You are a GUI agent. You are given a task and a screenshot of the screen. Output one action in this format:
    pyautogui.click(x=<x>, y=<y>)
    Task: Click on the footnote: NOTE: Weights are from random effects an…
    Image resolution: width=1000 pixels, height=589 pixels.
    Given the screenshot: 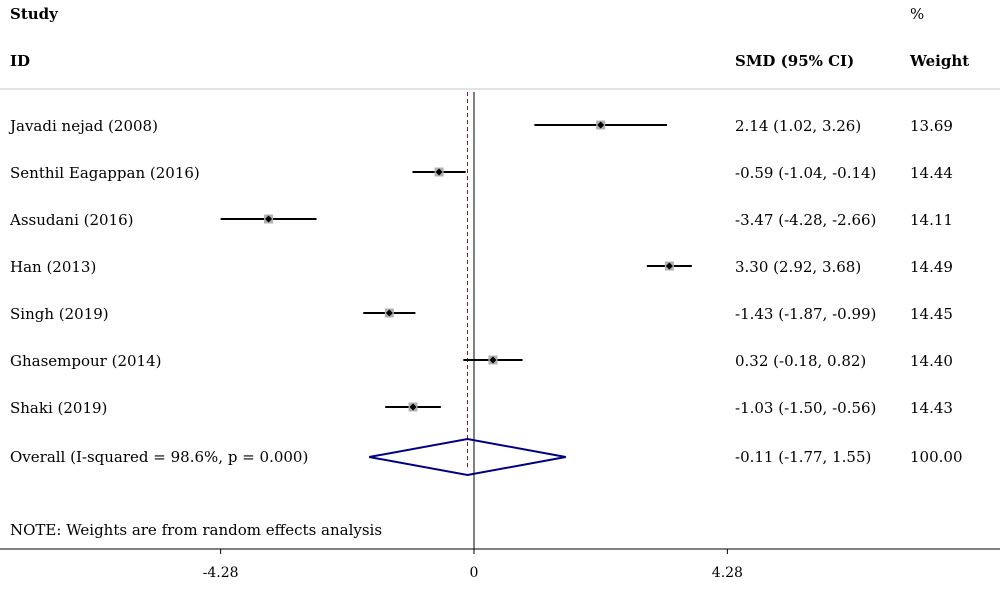 What is the action you would take?
    pyautogui.click(x=196, y=530)
    